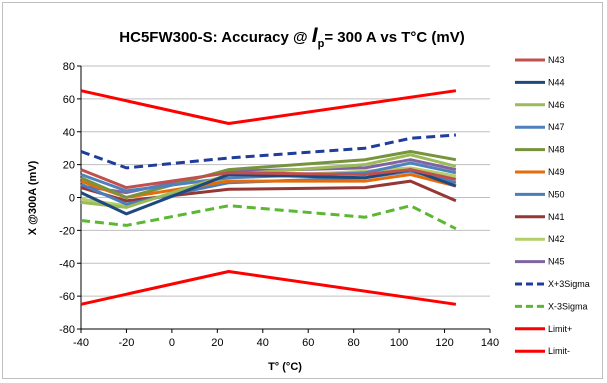 The width and height of the screenshot is (607, 383). Describe the element at coordinates (556, 172) in the screenshot. I see `legend-label-n49: N49` at that location.